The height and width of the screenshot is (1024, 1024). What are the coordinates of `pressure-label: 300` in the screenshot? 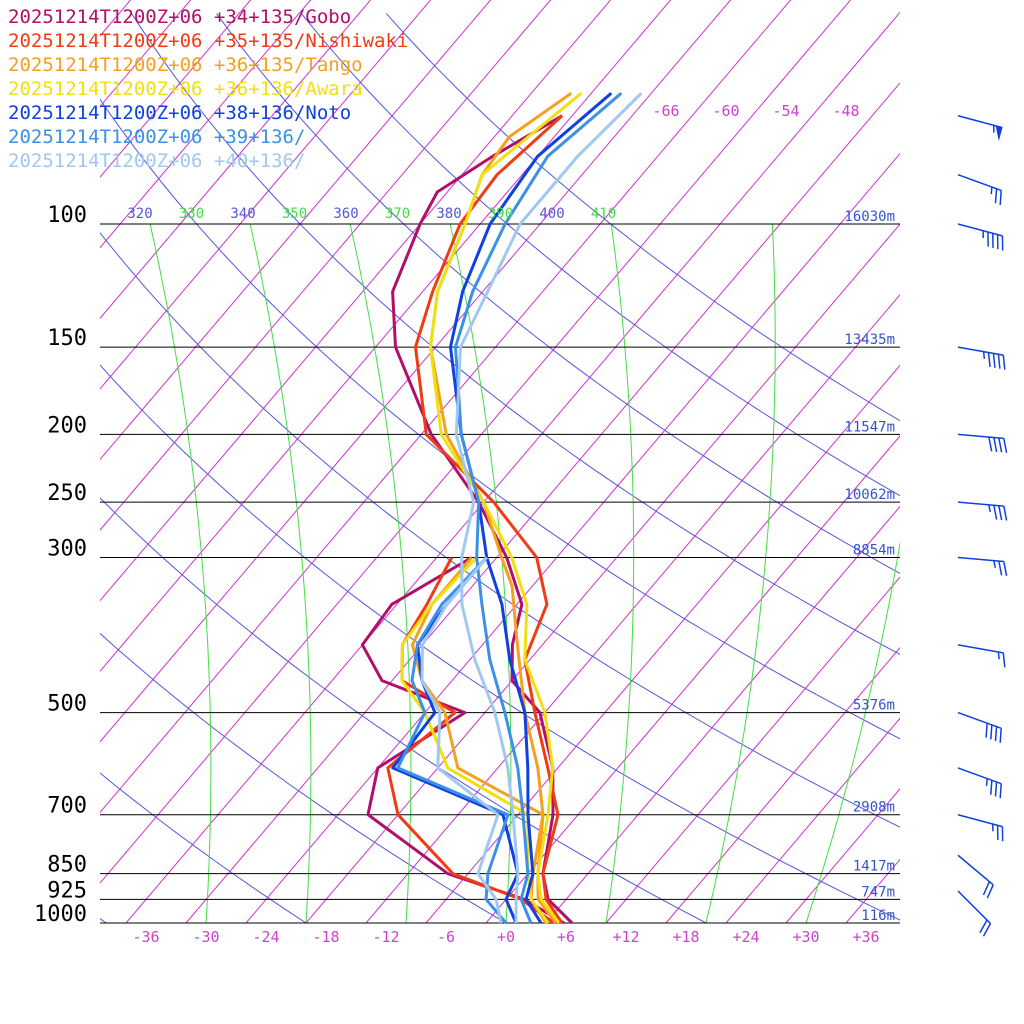 It's located at (67, 549).